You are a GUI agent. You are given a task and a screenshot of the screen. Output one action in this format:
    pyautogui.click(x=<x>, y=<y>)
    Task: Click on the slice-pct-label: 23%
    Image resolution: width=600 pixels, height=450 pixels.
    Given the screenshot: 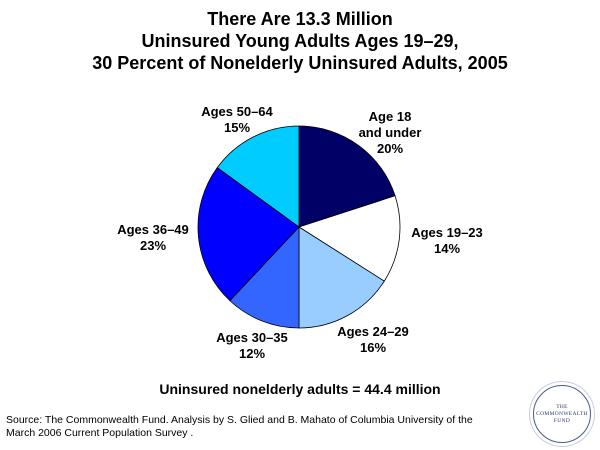 What is the action you would take?
    pyautogui.click(x=153, y=245)
    